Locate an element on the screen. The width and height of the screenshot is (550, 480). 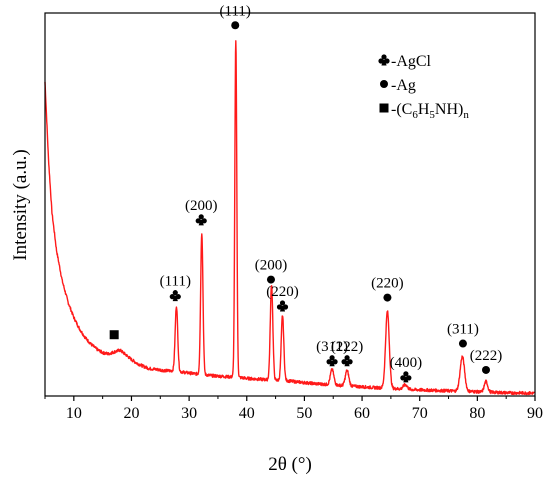
circle-icon is located at coordinates (384, 84).